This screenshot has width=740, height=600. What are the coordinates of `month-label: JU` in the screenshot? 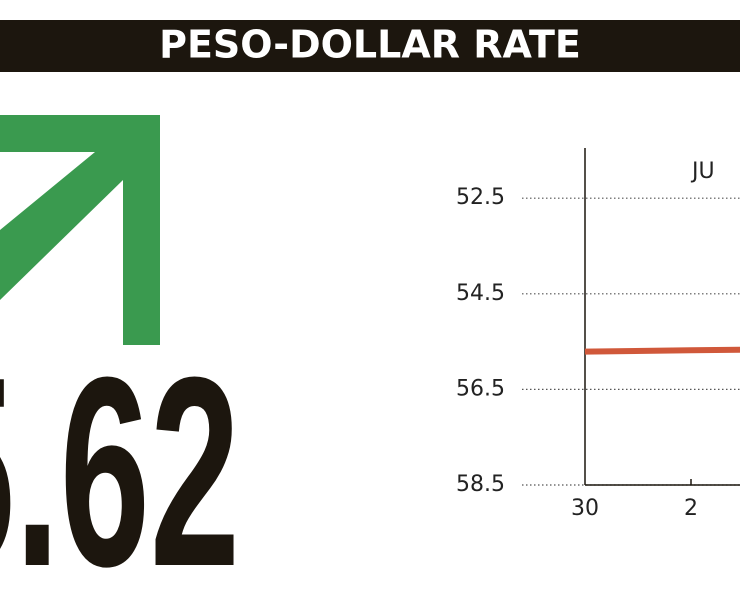 It's located at (702, 171).